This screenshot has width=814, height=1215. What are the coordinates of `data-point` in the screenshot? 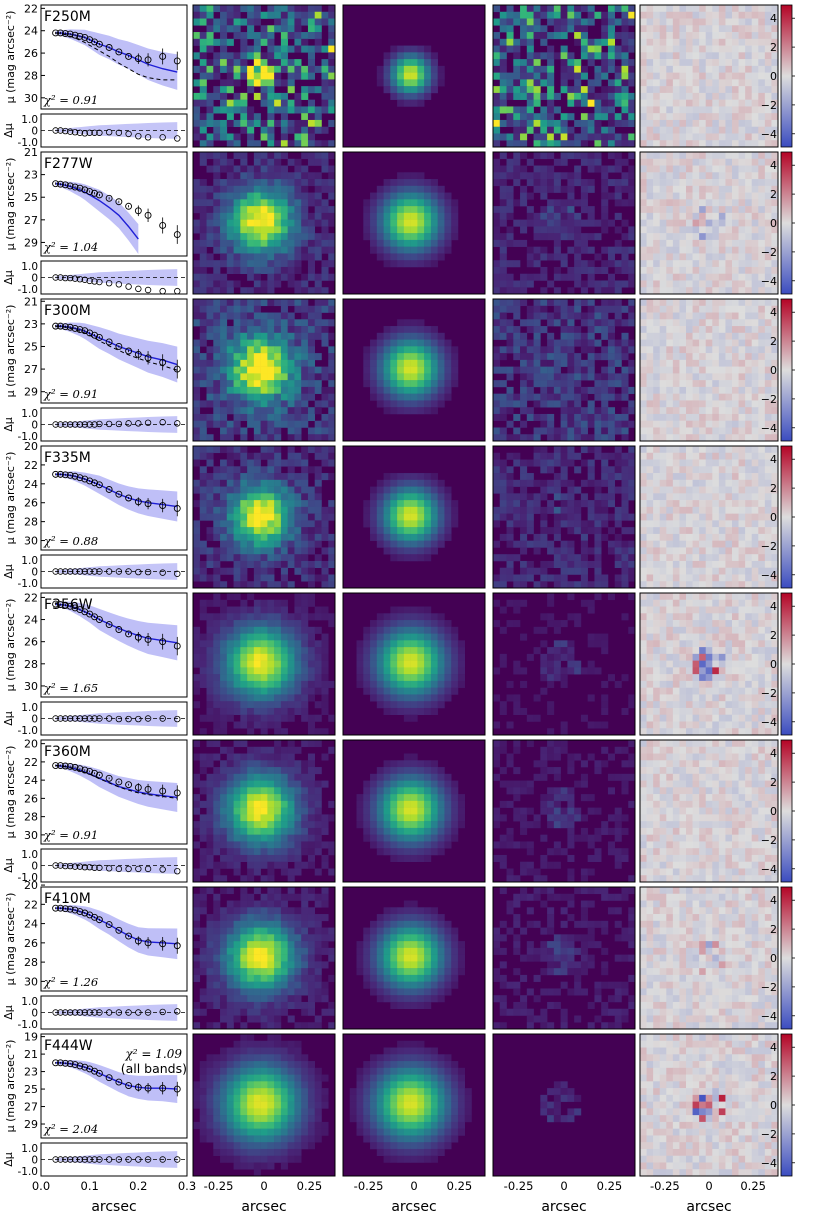 It's located at (138, 502).